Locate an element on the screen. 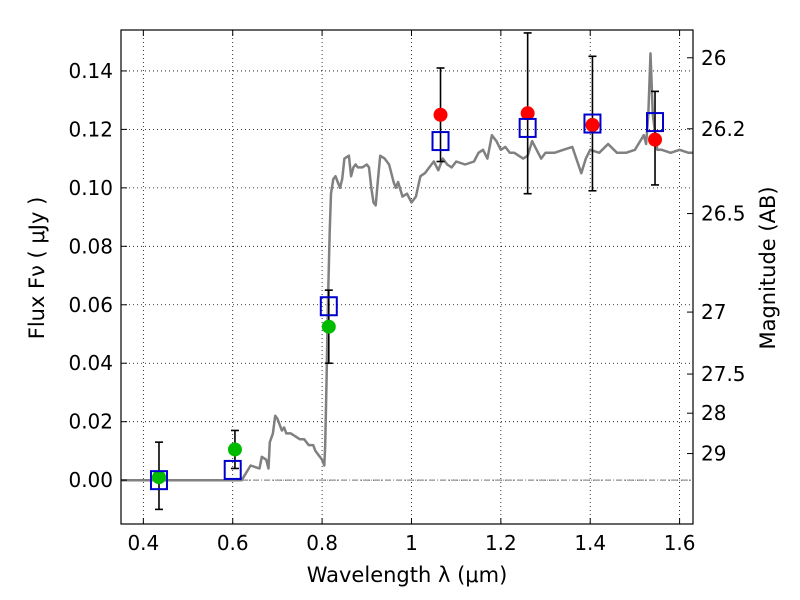  right-axis-label: Magnitude (AB) is located at coordinates (768, 267).